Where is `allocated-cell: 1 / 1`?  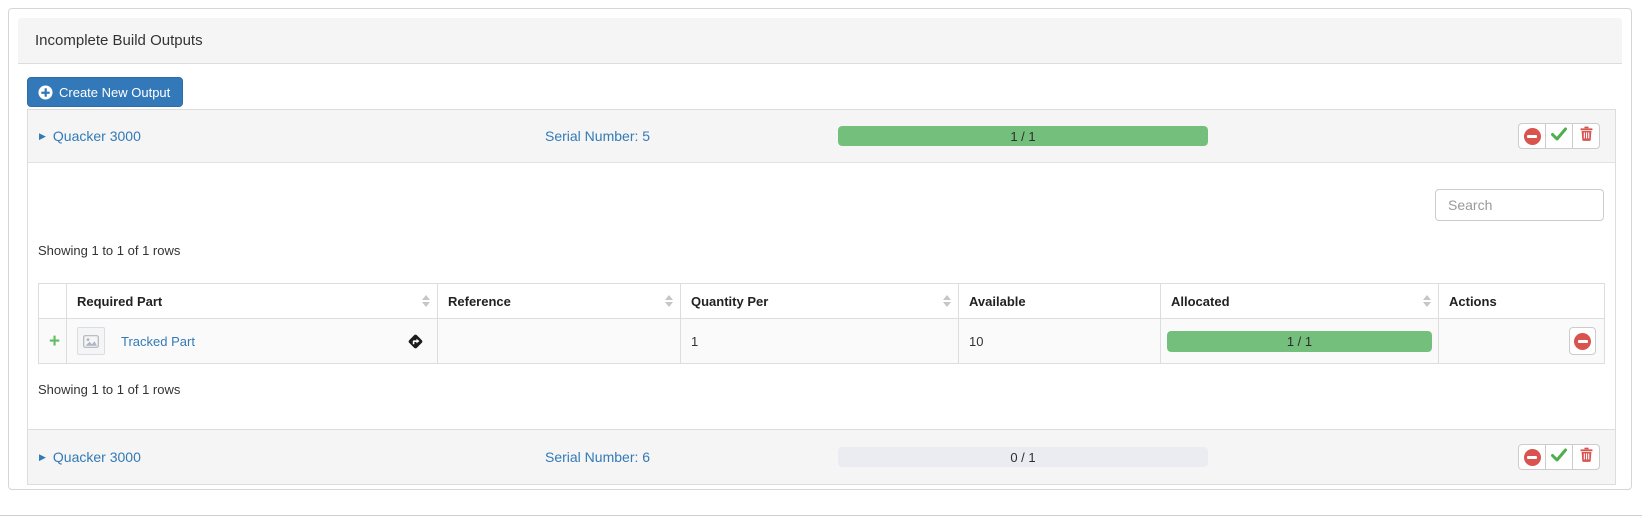 allocated-cell: 1 / 1 is located at coordinates (1299, 341).